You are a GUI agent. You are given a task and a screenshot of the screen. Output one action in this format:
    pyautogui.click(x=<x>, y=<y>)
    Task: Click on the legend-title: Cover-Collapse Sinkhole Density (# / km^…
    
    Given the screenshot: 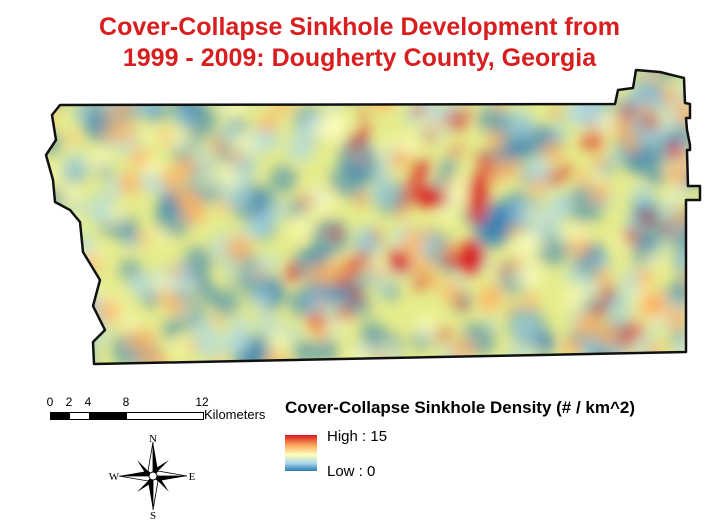 What is the action you would take?
    pyautogui.click(x=460, y=407)
    